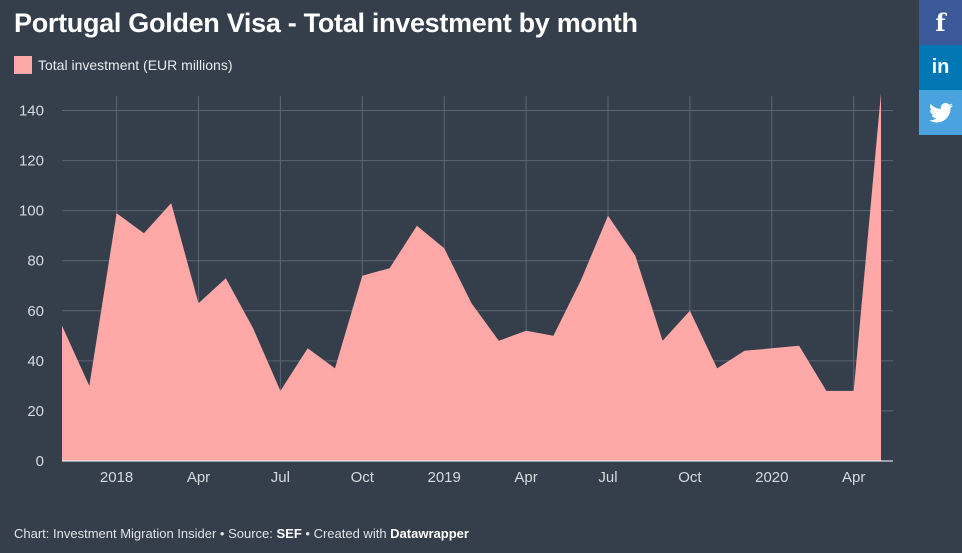 The width and height of the screenshot is (962, 553). I want to click on y-tick-label: 100, so click(31, 211).